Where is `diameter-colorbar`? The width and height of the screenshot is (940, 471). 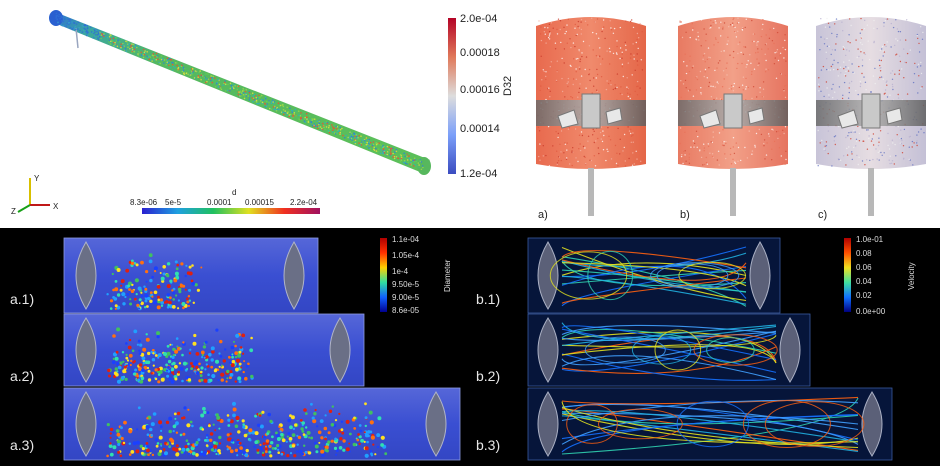 diameter-colorbar is located at coordinates (383, 275).